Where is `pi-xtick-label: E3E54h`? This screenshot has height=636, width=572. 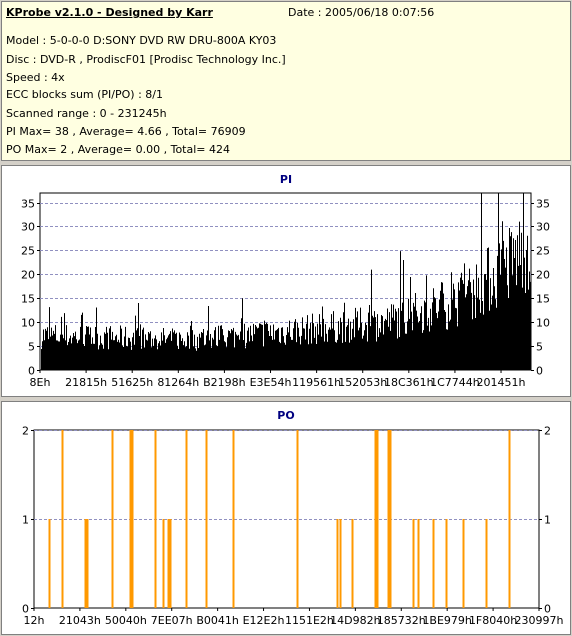
pi-xtick-label: E3E54h is located at coordinates (271, 382).